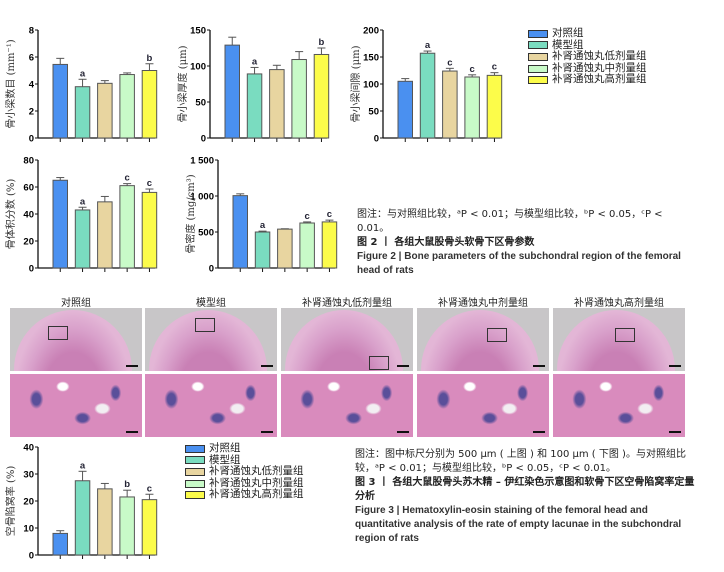 This screenshot has height=572, width=724. What do you see at coordinates (28, 502) in the screenshot?
I see `y-tick-label: 20` at bounding box center [28, 502].